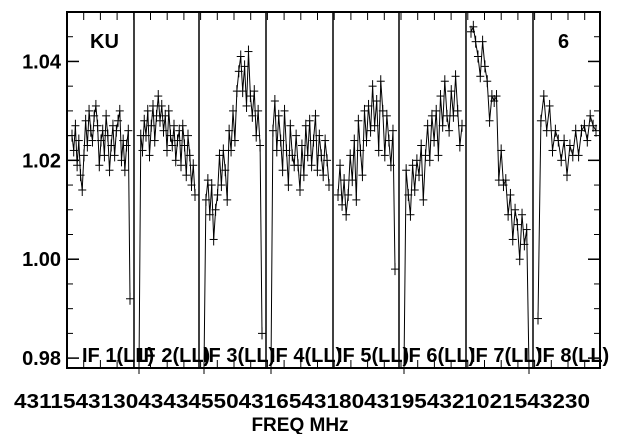 The height and width of the screenshot is (434, 636). Describe the element at coordinates (373, 356) in the screenshot. I see `panel-label: IF 5(LL)` at that location.